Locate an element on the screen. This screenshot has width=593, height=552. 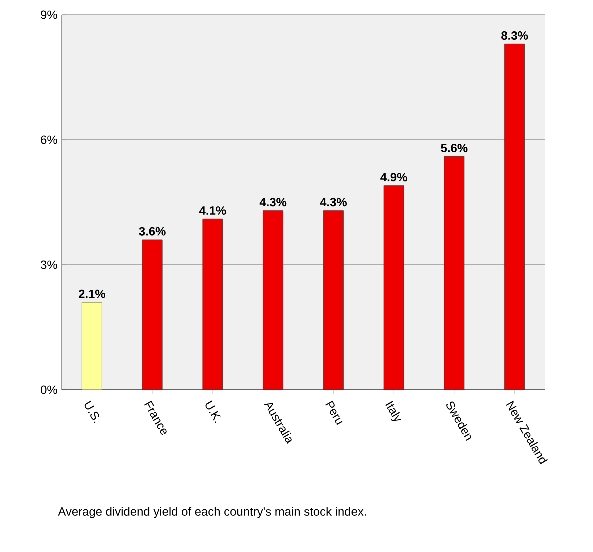
data-label: 3.6% is located at coordinates (152, 231).